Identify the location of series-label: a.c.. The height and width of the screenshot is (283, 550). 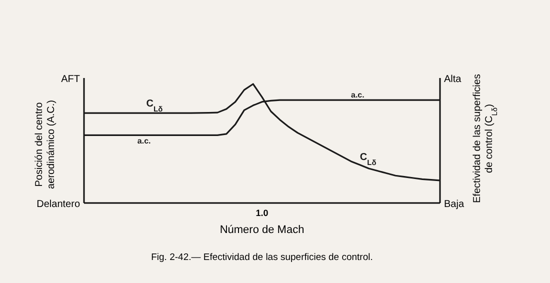
(357, 95).